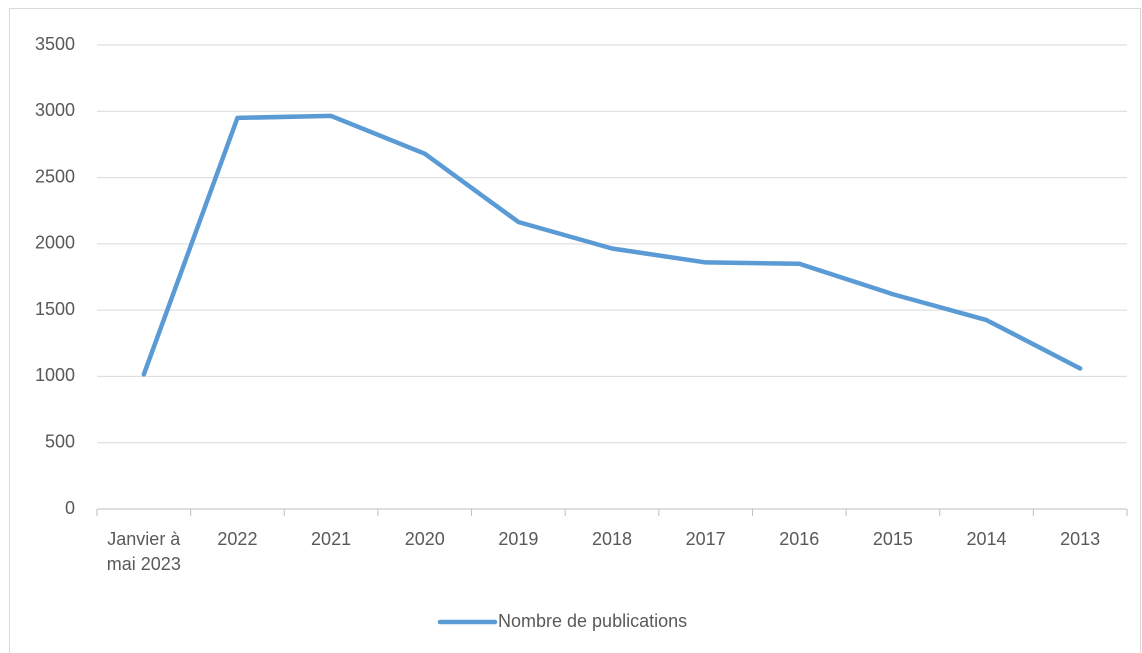 This screenshot has height=653, width=1142. Describe the element at coordinates (55, 110) in the screenshot. I see `y-tick-label: 3000` at that location.